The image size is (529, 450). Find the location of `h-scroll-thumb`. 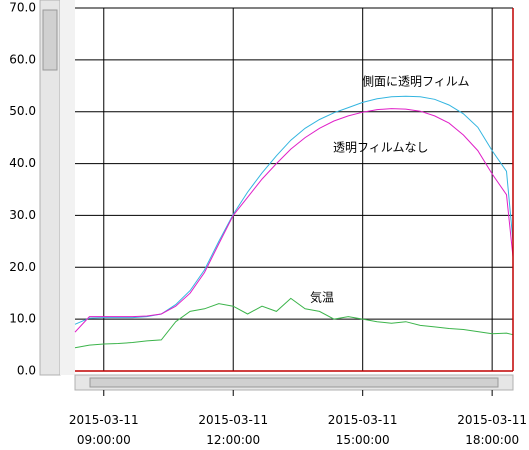

h-scroll-thumb is located at coordinates (294, 382).